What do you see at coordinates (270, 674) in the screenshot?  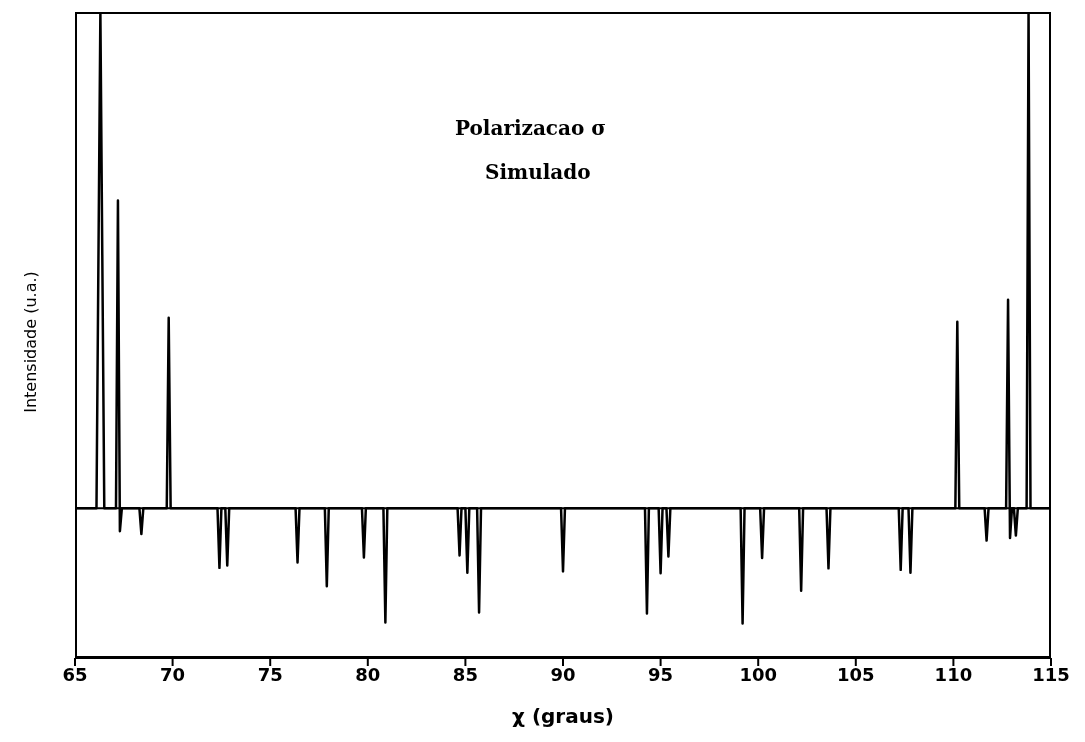 I see `x-tick-label: 75` at bounding box center [270, 674].